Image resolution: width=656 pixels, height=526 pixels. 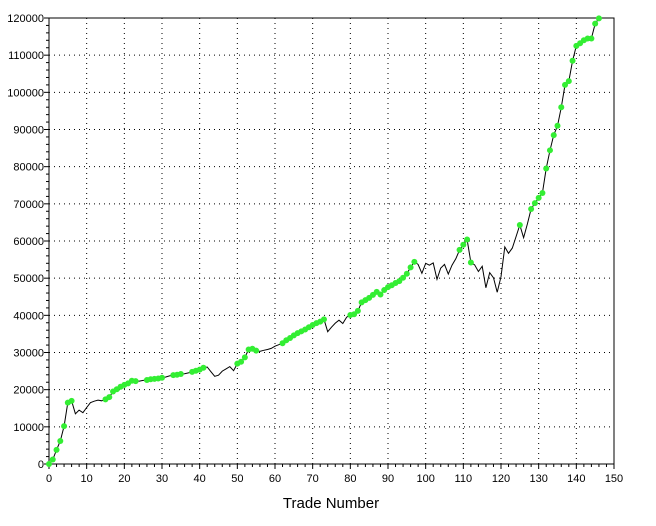 What do you see at coordinates (28, 391) in the screenshot?
I see `y-tick-label: 20000` at bounding box center [28, 391].